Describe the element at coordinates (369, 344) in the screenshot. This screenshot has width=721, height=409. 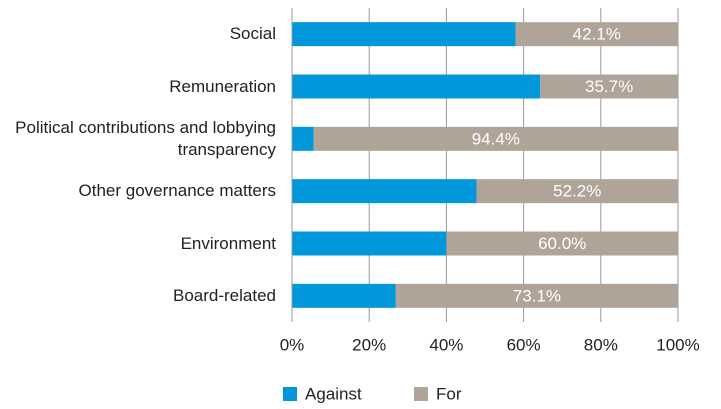
I see `x-tick-label: 20%` at that location.